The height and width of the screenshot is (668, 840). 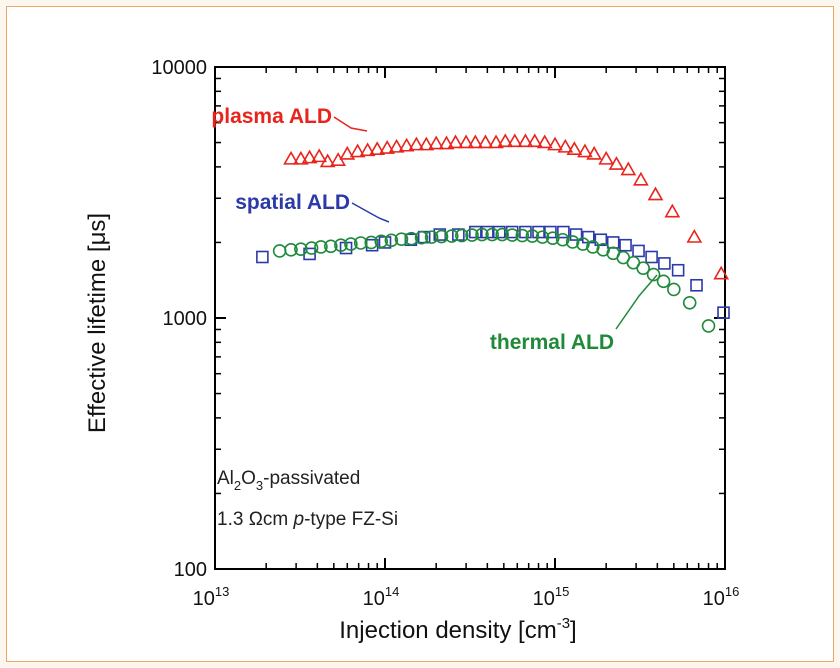 I want to click on y-axis-label: Effective lifetime [μs], so click(x=97, y=323).